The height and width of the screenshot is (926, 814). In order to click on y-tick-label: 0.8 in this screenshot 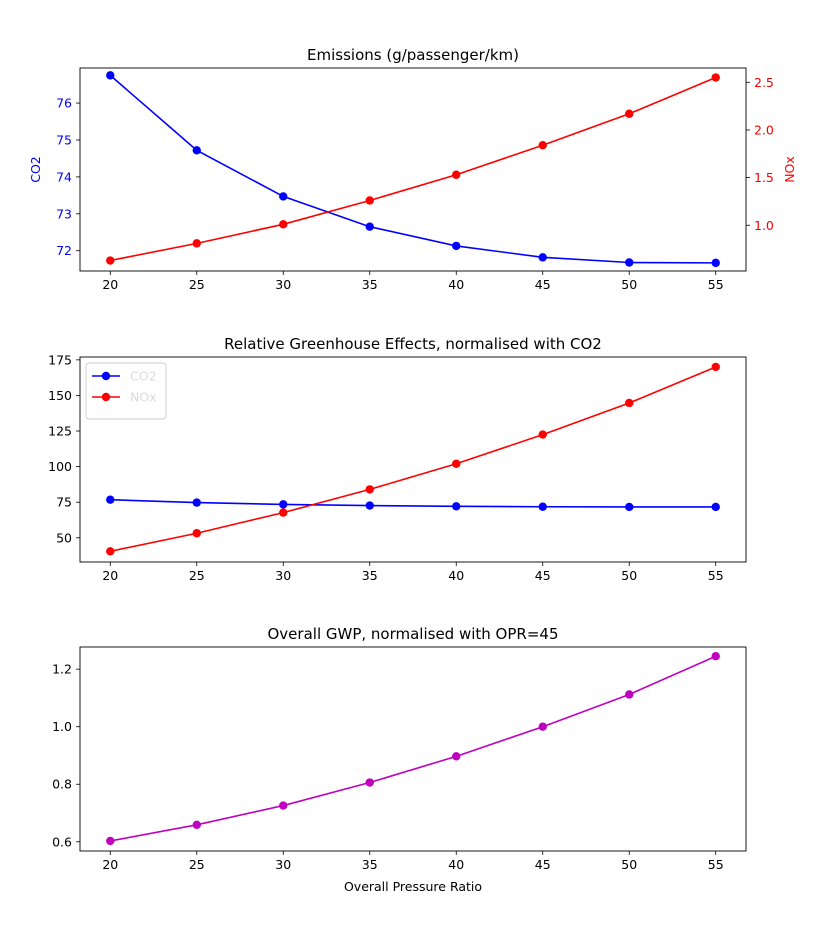, I will do `click(62, 784)`.